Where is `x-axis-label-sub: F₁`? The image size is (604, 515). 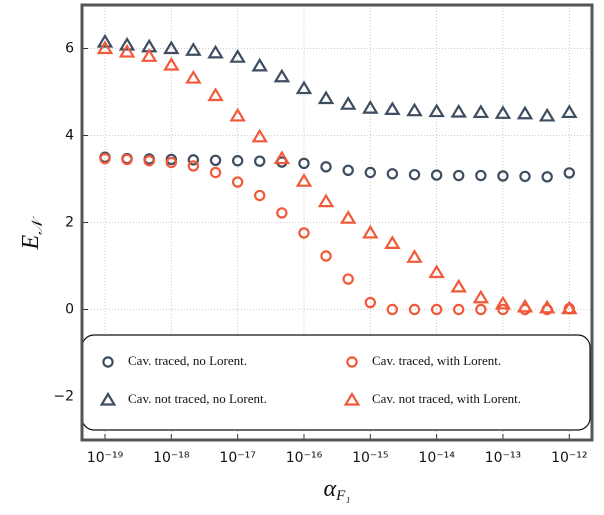
x-axis-label-sub: F₁ is located at coordinates (342, 496).